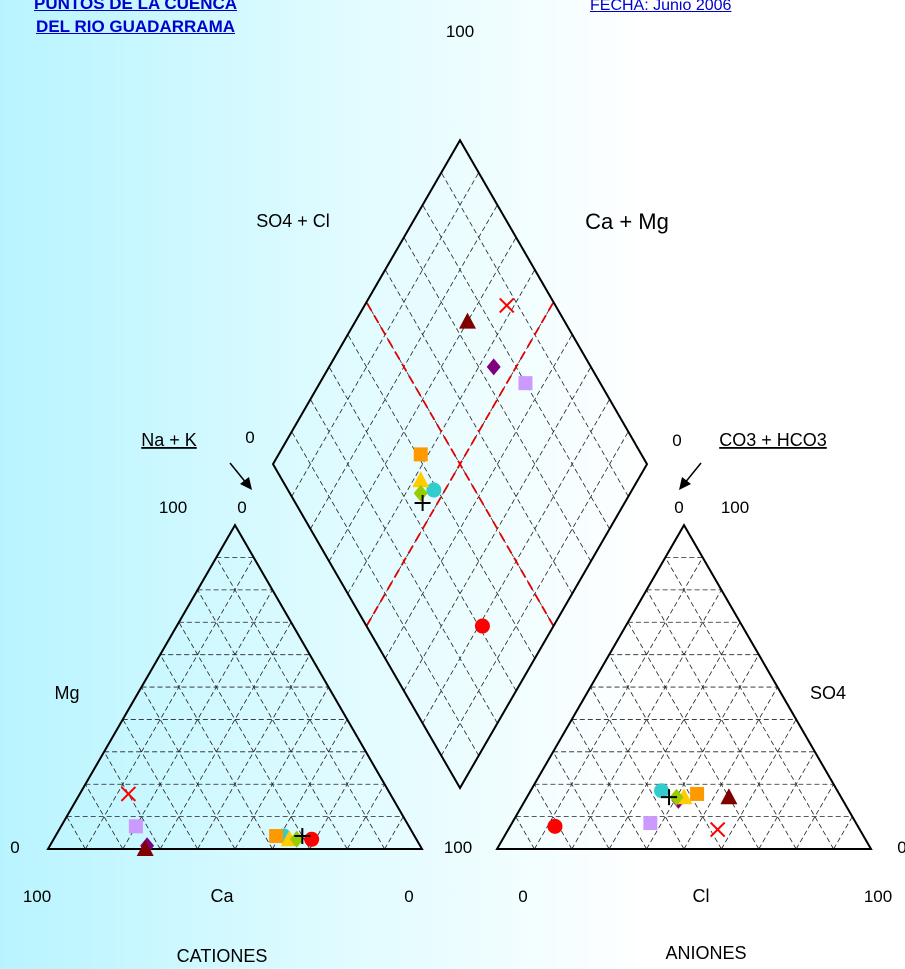  I want to click on cation-triangle-outline, so click(235, 686).